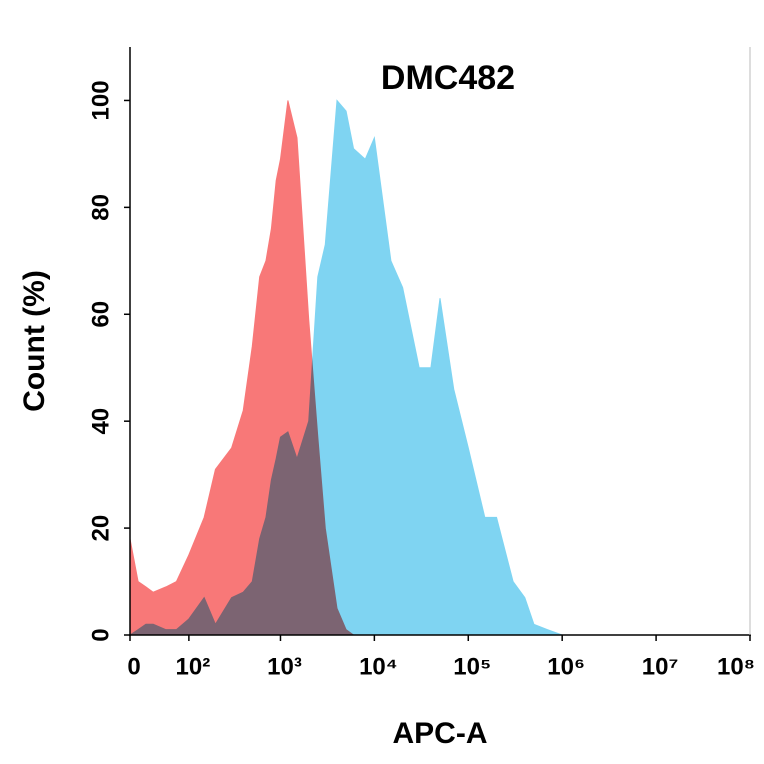 The image size is (764, 764). Describe the element at coordinates (440, 733) in the screenshot. I see `x-axis-label: APC-A` at that location.